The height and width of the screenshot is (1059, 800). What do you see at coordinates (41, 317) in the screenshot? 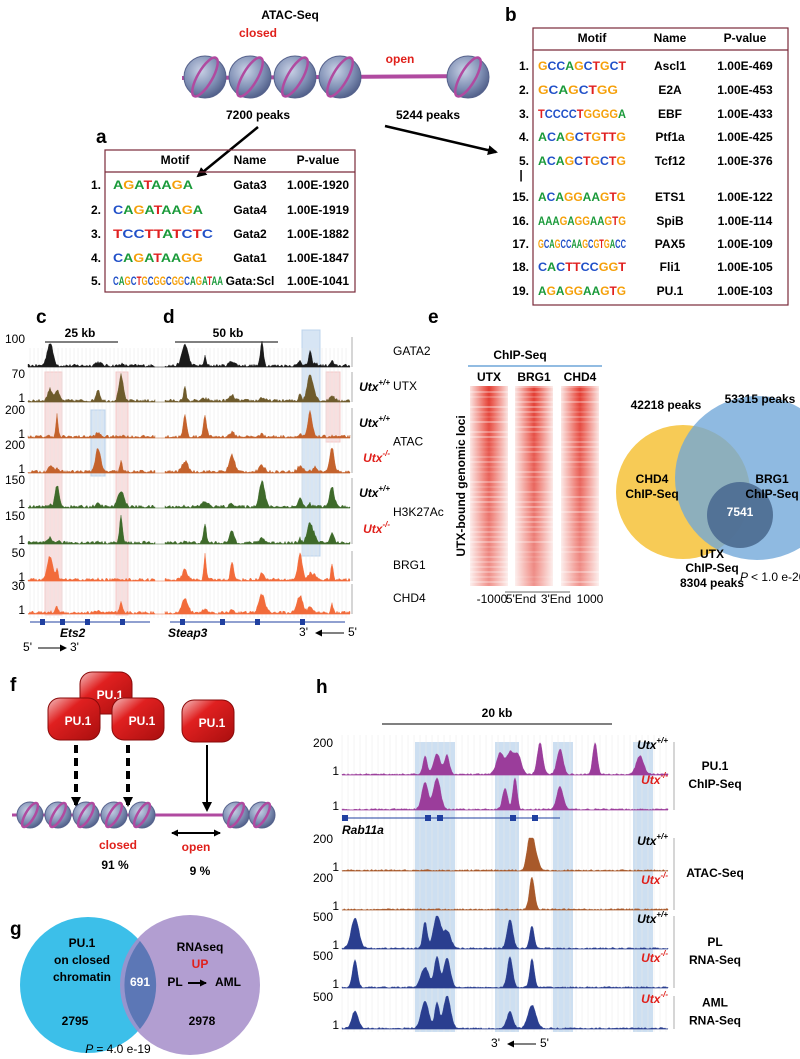
I see `panel-label: c` at bounding box center [41, 317].